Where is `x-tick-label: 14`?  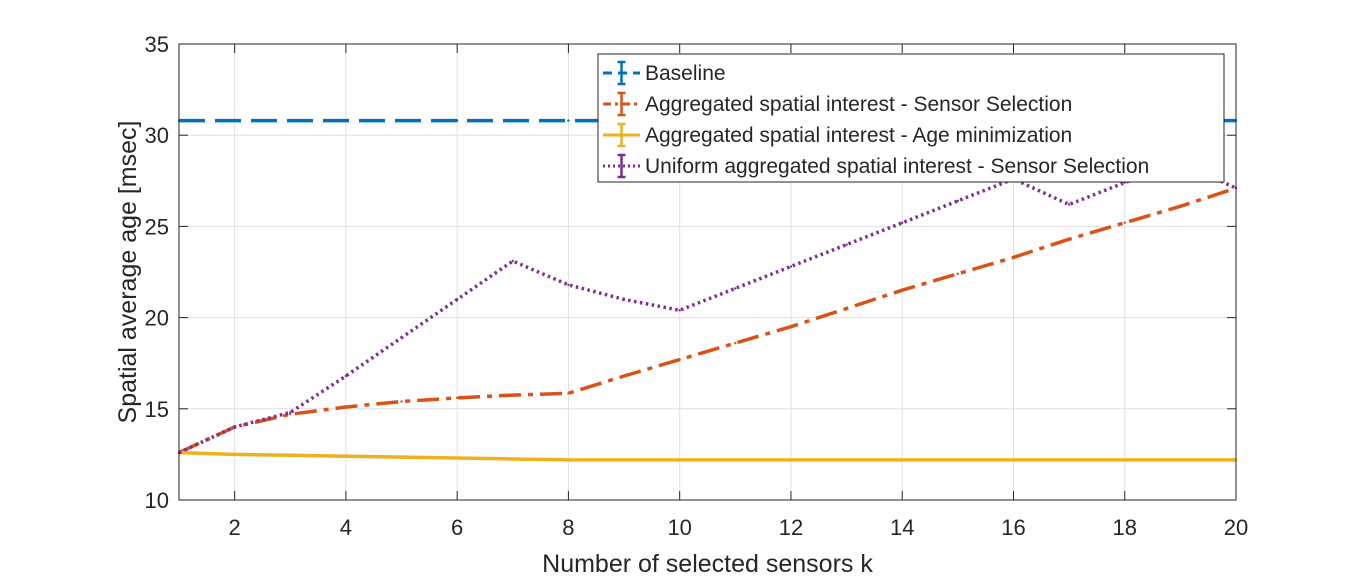 x-tick-label: 14 is located at coordinates (902, 527).